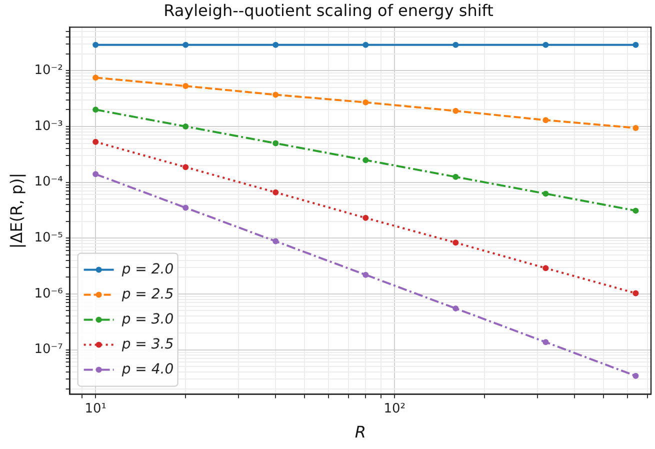 This screenshot has width=655, height=449. Describe the element at coordinates (360, 432) in the screenshot. I see `x-axis-title: R` at that location.